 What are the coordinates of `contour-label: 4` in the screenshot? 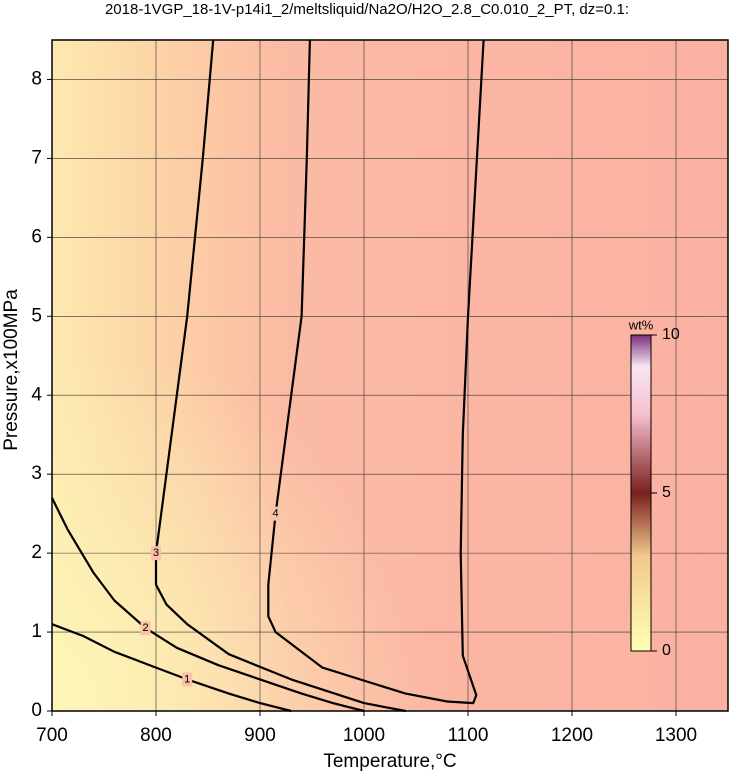 It's located at (276, 514).